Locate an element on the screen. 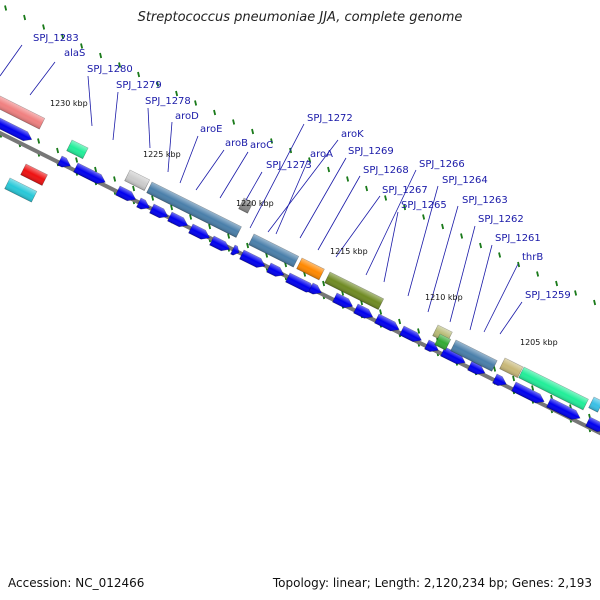  gene-label-spj-1259: SPJ_1259 is located at coordinates (548, 295).